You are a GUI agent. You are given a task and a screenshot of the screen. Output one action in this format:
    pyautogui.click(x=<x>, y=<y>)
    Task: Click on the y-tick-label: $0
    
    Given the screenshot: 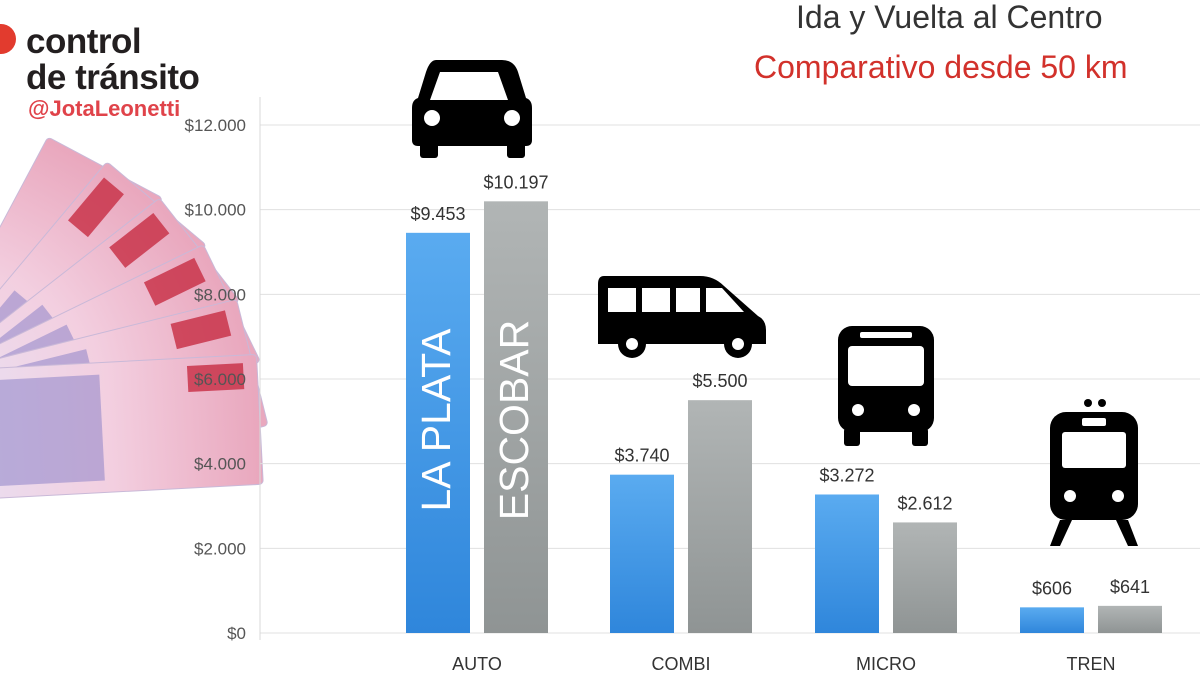 What is the action you would take?
    pyautogui.click(x=236, y=633)
    